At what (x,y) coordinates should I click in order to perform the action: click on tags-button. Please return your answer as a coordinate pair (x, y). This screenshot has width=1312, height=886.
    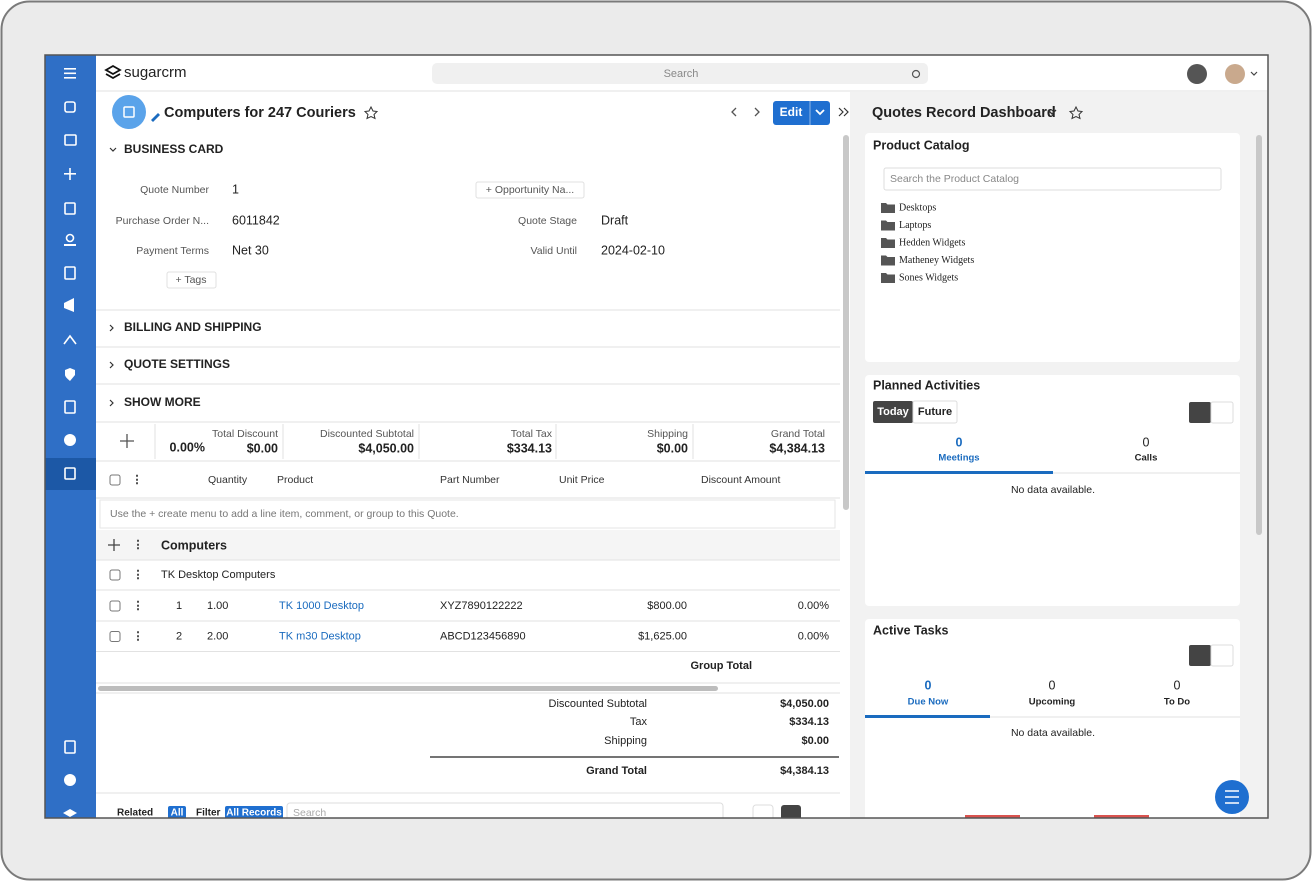
    Looking at the image, I should click on (191, 280).